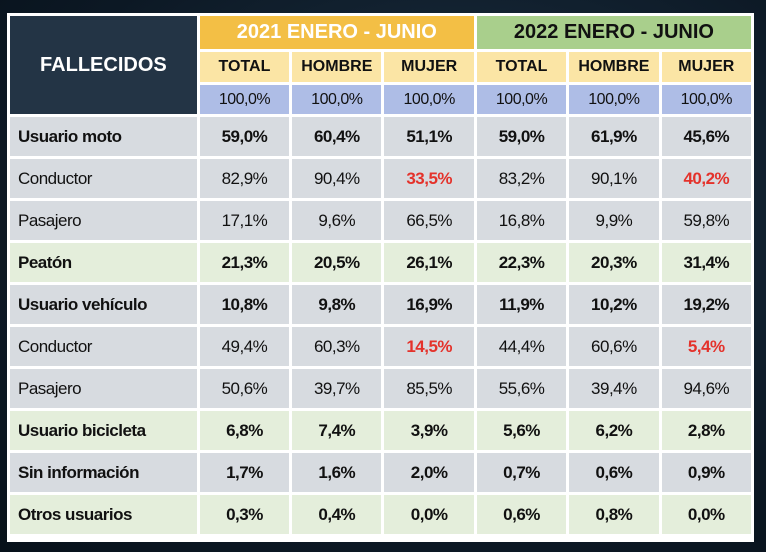 The height and width of the screenshot is (552, 766). What do you see at coordinates (337, 430) in the screenshot?
I see `data-cell: 7,4%` at bounding box center [337, 430].